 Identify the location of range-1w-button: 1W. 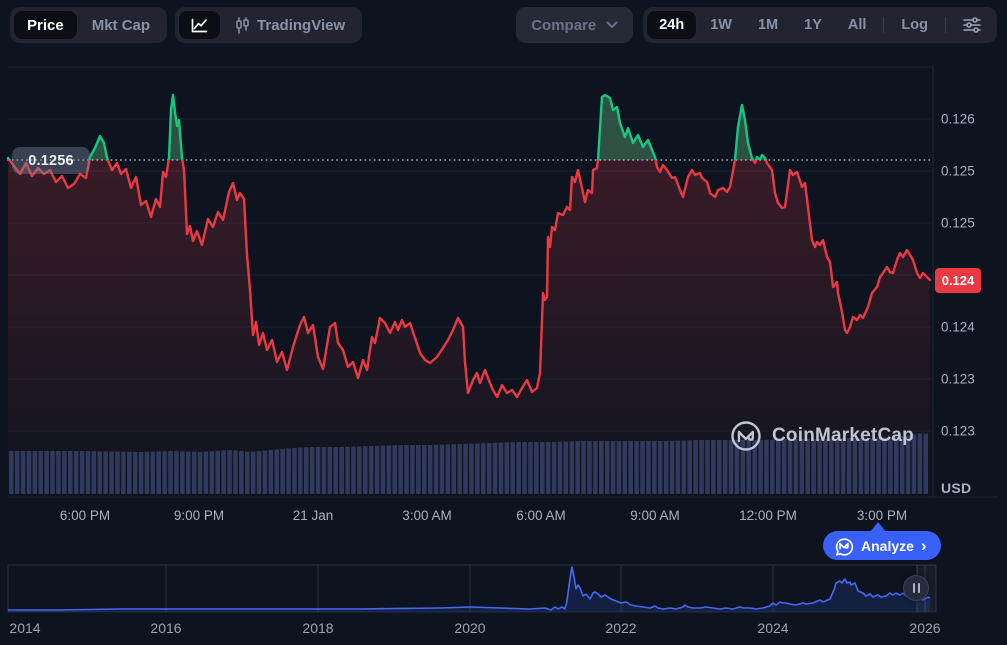
(721, 25).